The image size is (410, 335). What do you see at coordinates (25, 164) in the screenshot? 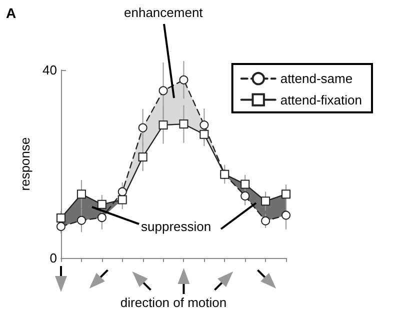
I see `y-axis-title: response` at bounding box center [25, 164].